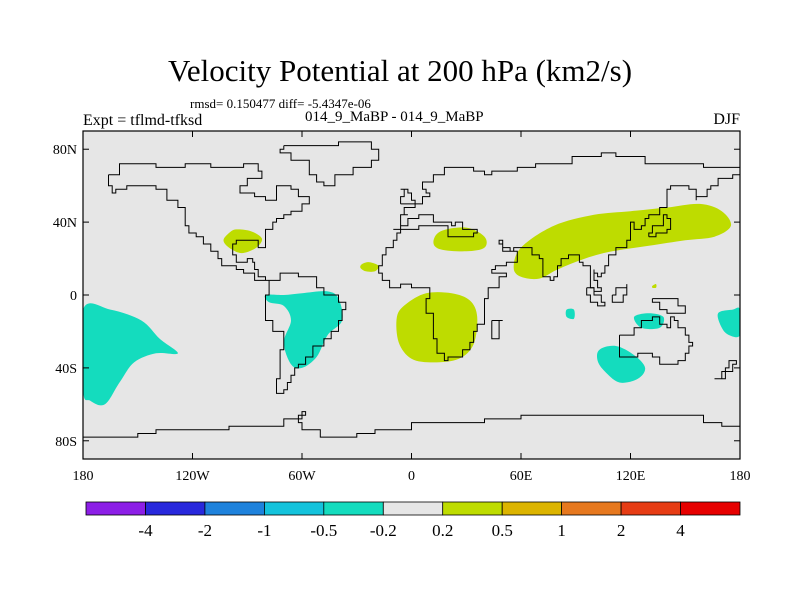 The width and height of the screenshot is (800, 600). Describe the element at coordinates (192, 476) in the screenshot. I see `x-tick-label: 120W` at that location.